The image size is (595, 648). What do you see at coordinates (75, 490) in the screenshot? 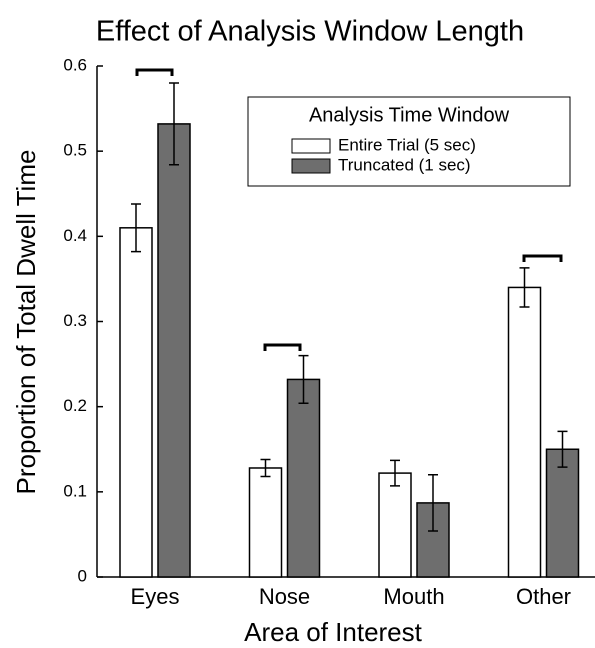
I see `y-tick-label: 0.1` at bounding box center [75, 490].